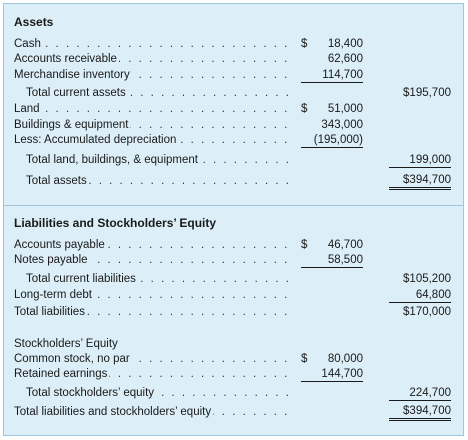 This screenshot has height=440, width=468. I want to click on line-item-label: Total liabilities, so click(50, 312).